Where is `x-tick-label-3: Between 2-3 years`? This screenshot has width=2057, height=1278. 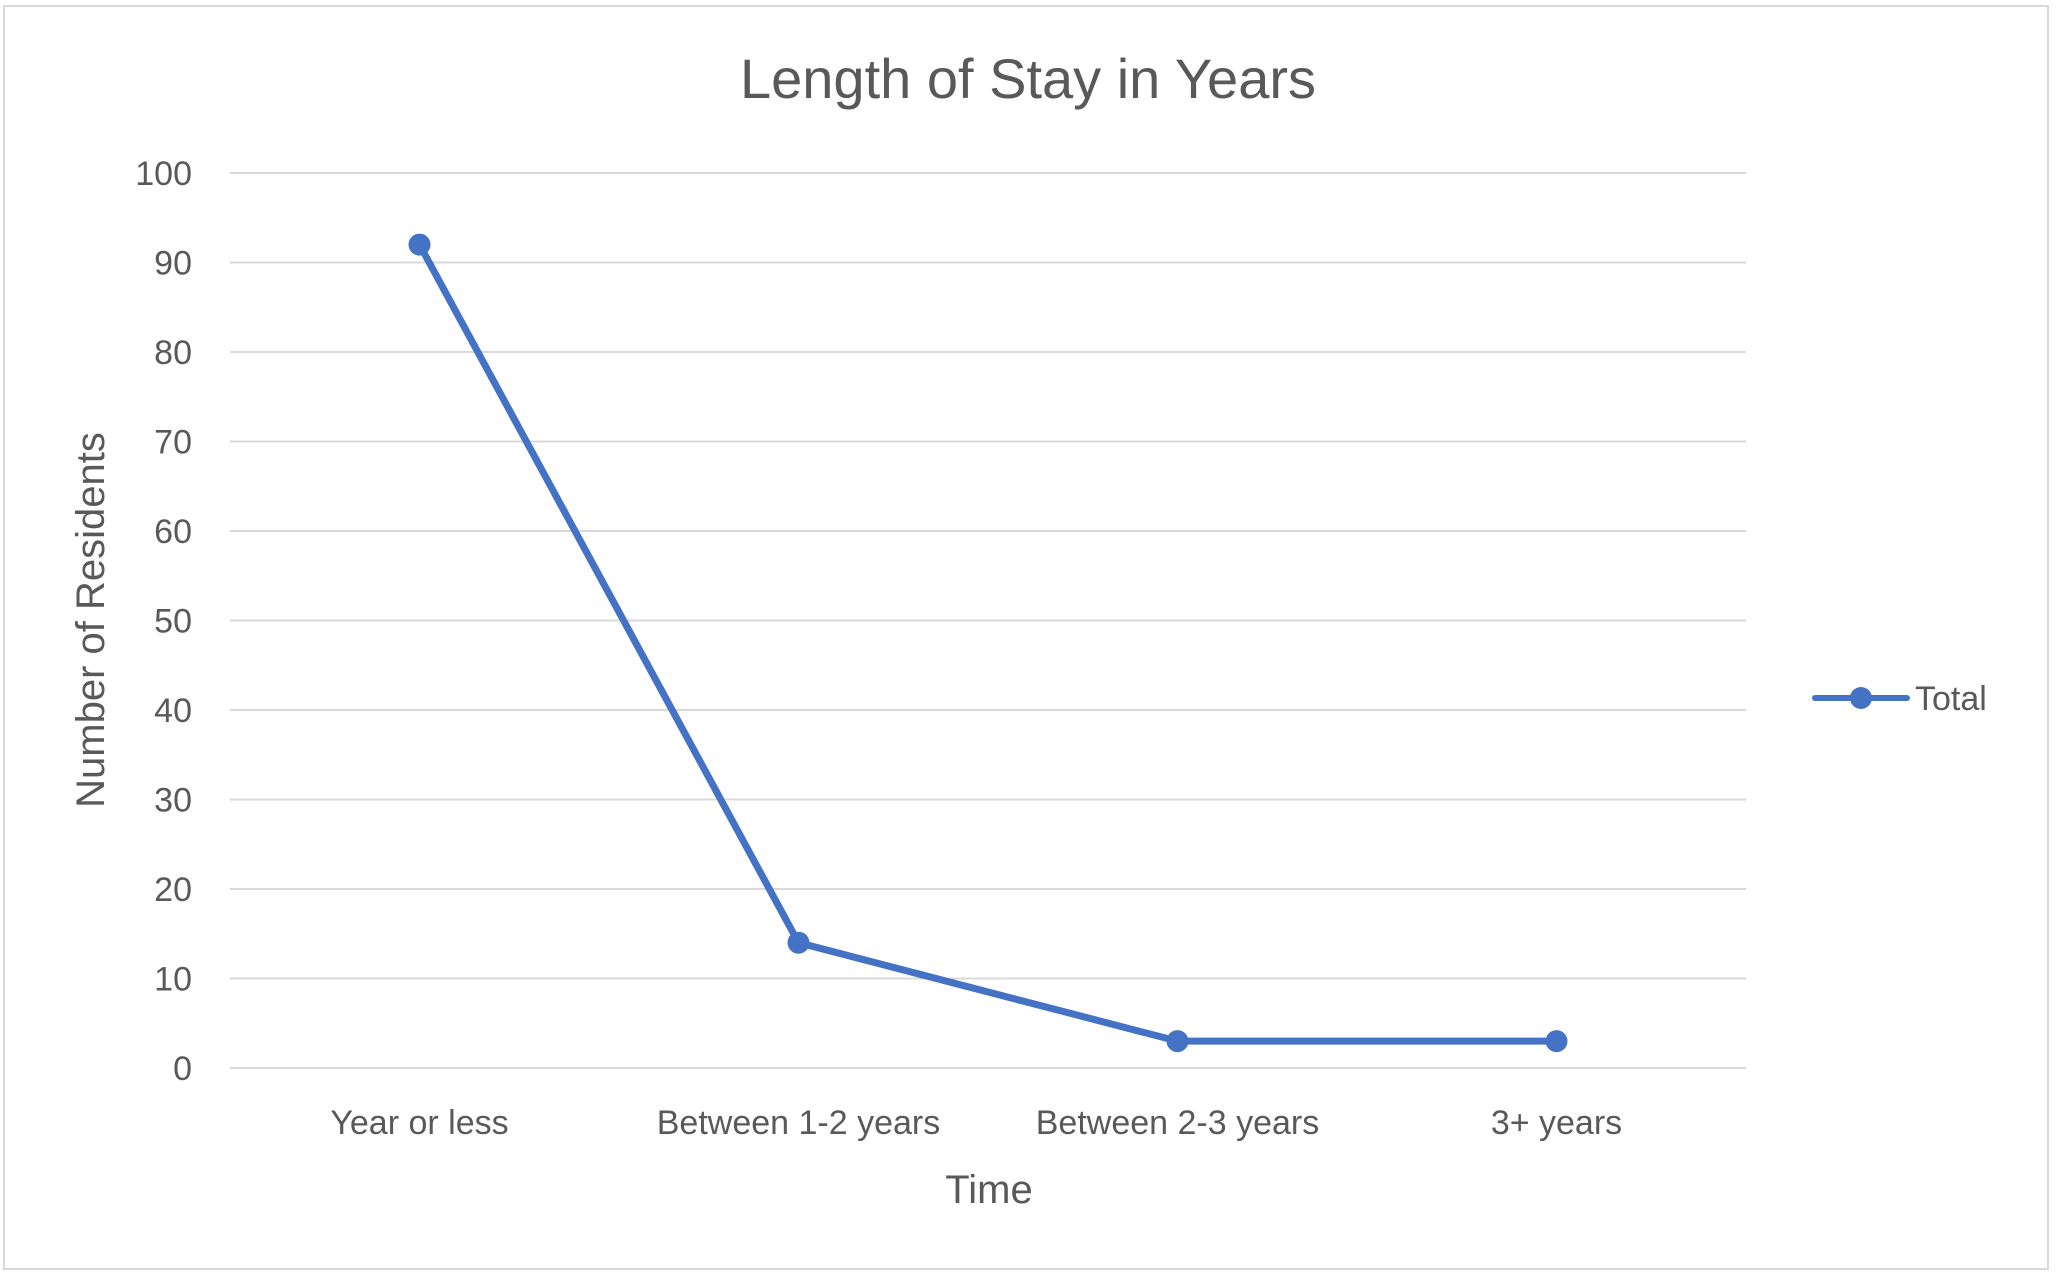
x-tick-label-3: Between 2-3 years is located at coordinates (1178, 1123).